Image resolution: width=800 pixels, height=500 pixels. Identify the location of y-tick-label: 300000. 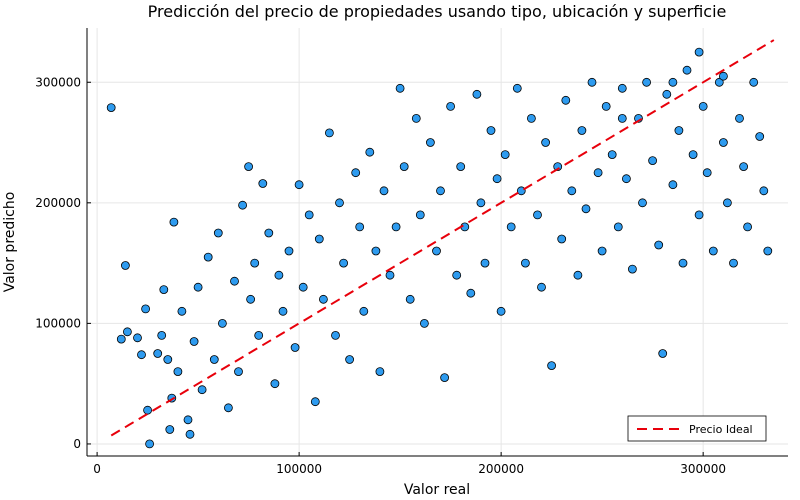
(58, 82).